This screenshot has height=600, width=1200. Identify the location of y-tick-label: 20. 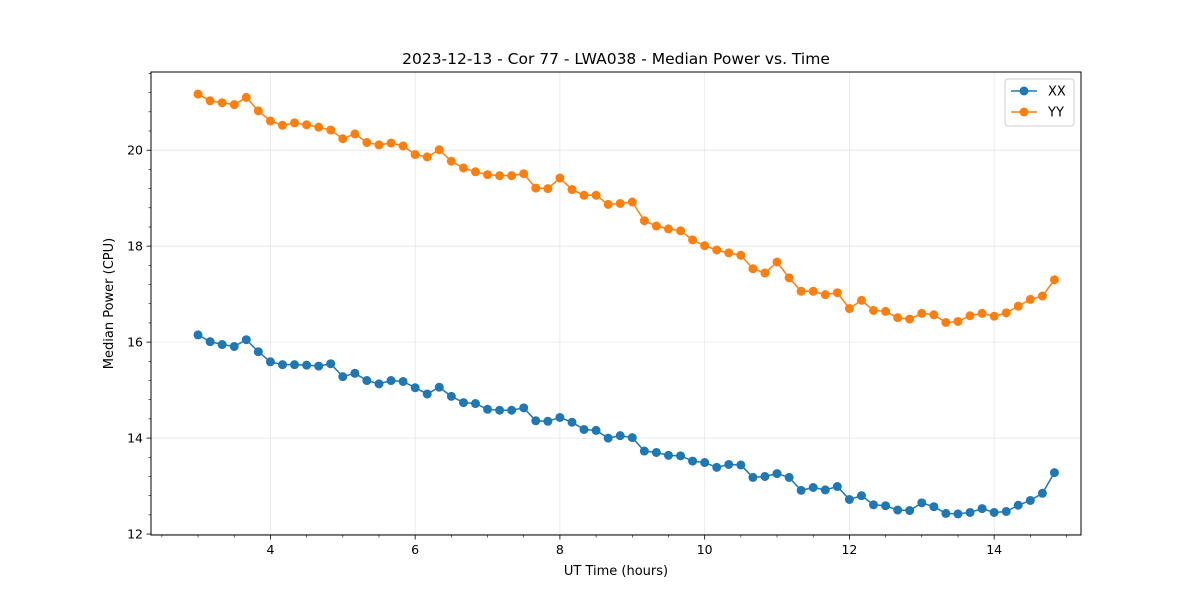
(135, 150).